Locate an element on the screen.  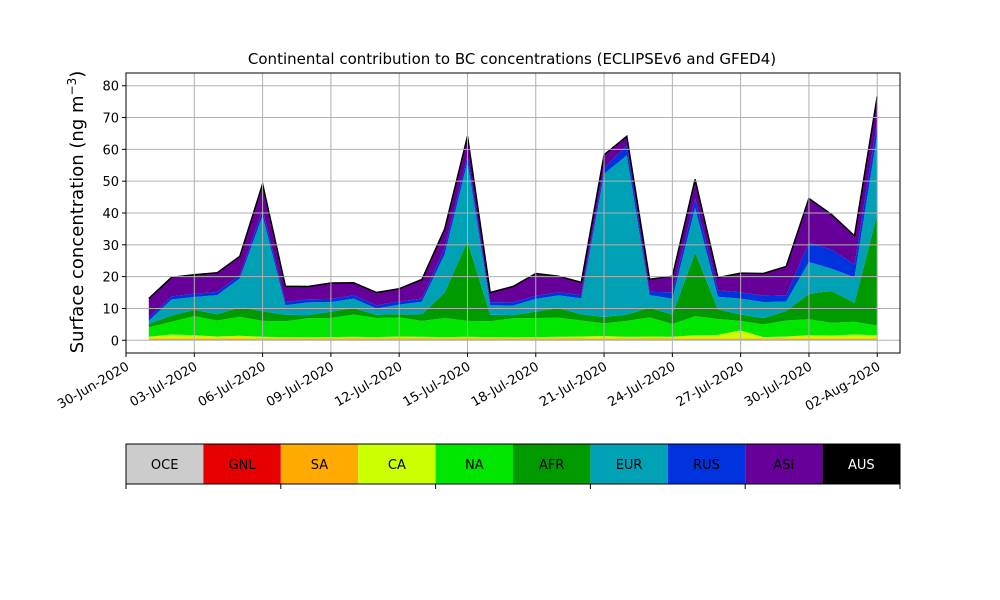
x-tick-label: 15-Jul-2020 is located at coordinates (437, 384).